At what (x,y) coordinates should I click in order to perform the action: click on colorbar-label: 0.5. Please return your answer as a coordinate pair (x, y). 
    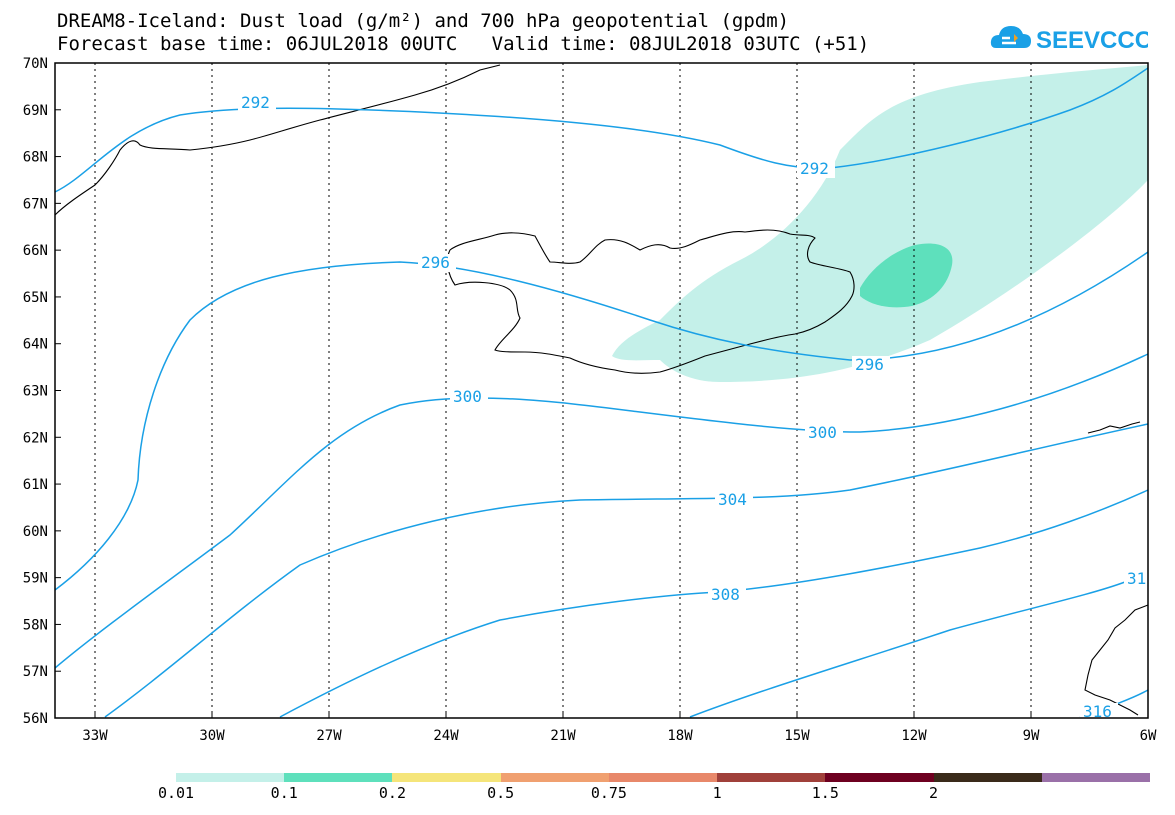
    Looking at the image, I should click on (501, 793).